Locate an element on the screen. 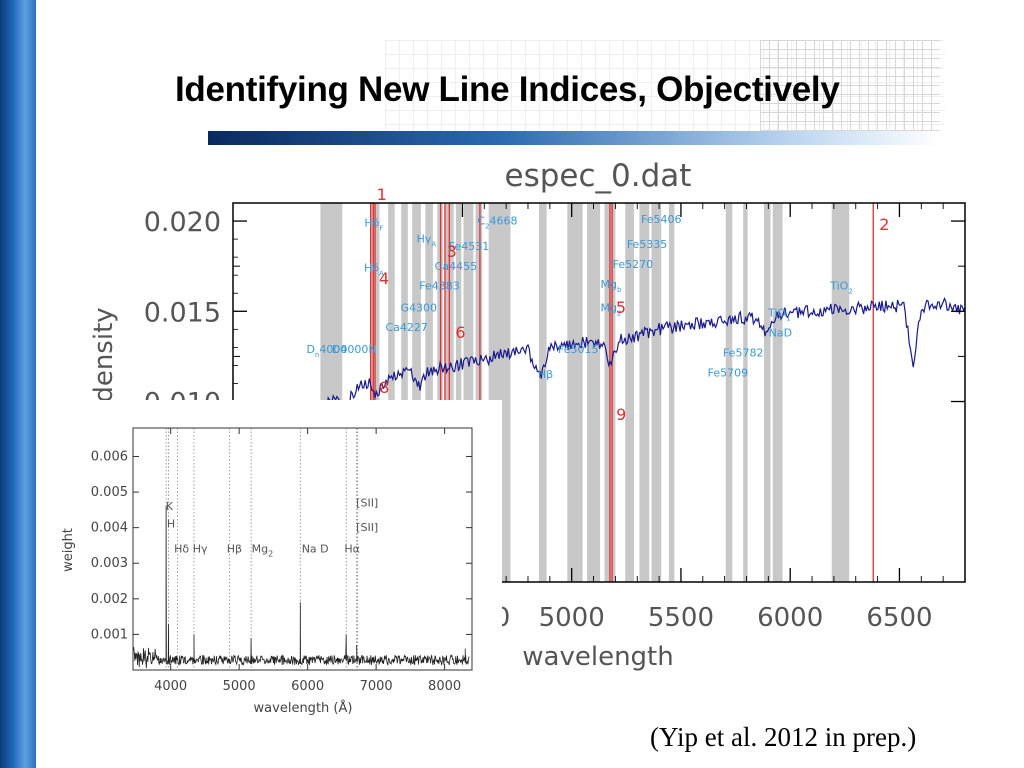  index-label: HδF is located at coordinates (373, 224).